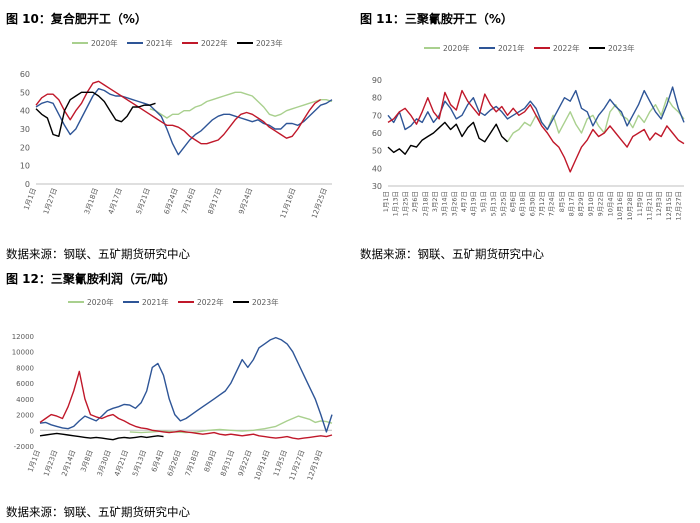 The image size is (700, 523). Describe the element at coordinates (25, 400) in the screenshot. I see `y-tick-label: 4000` at that location.